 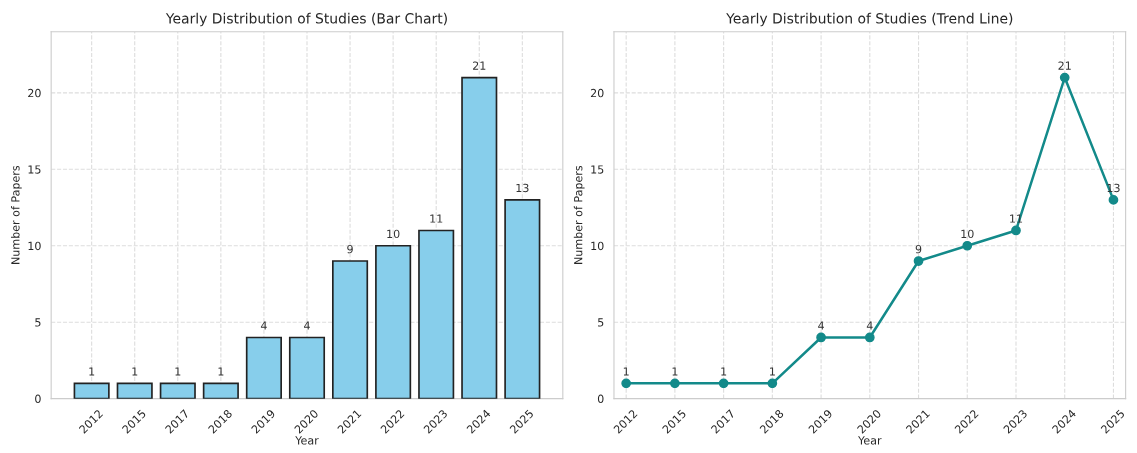 What do you see at coordinates (869, 19) in the screenshot?
I see `chart-title: Yearly Distribution of Studies (Trend Line)` at bounding box center [869, 19].